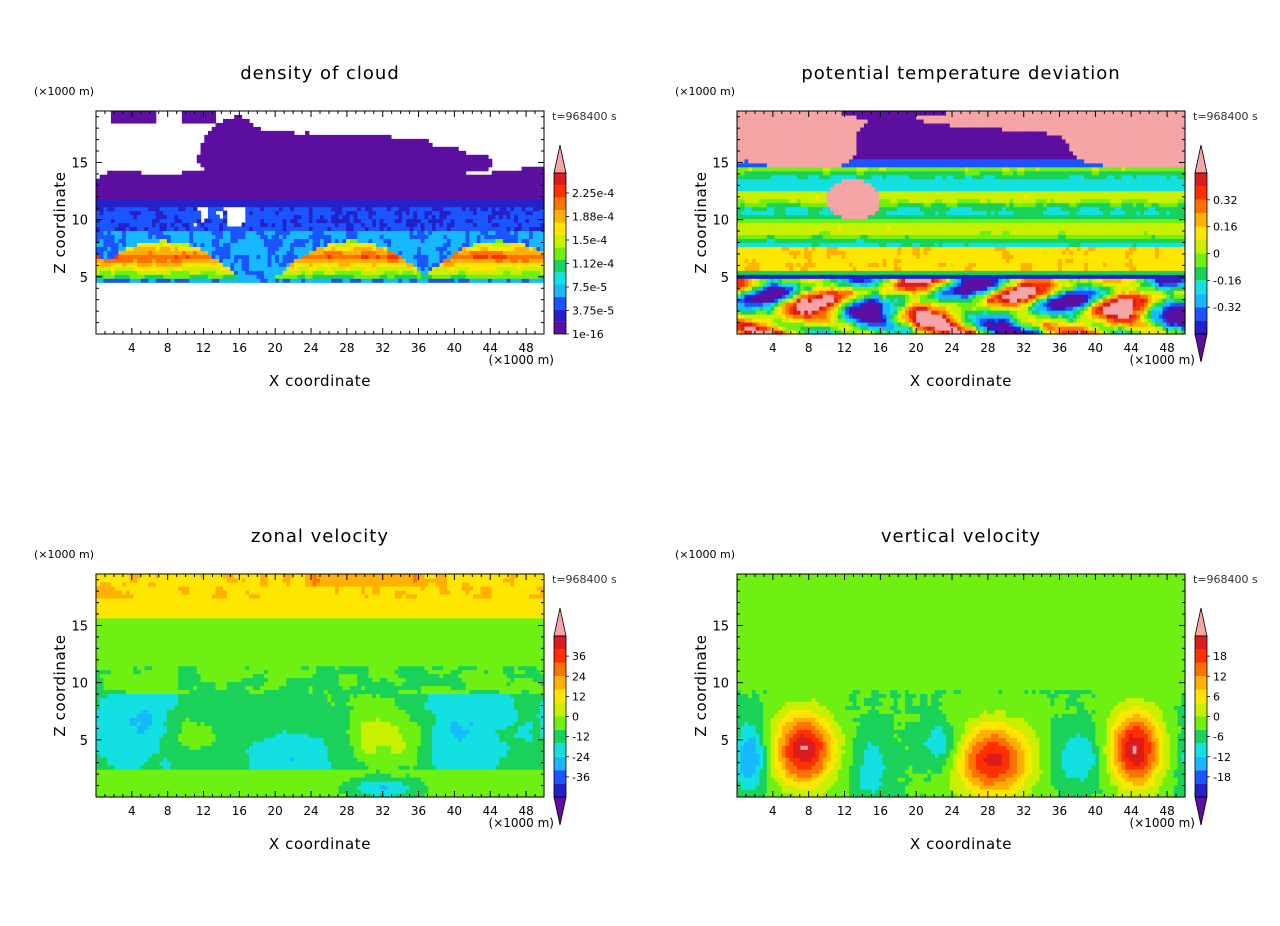  Describe the element at coordinates (584, 116) in the screenshot. I see `time-label: t=968400 s` at that location.